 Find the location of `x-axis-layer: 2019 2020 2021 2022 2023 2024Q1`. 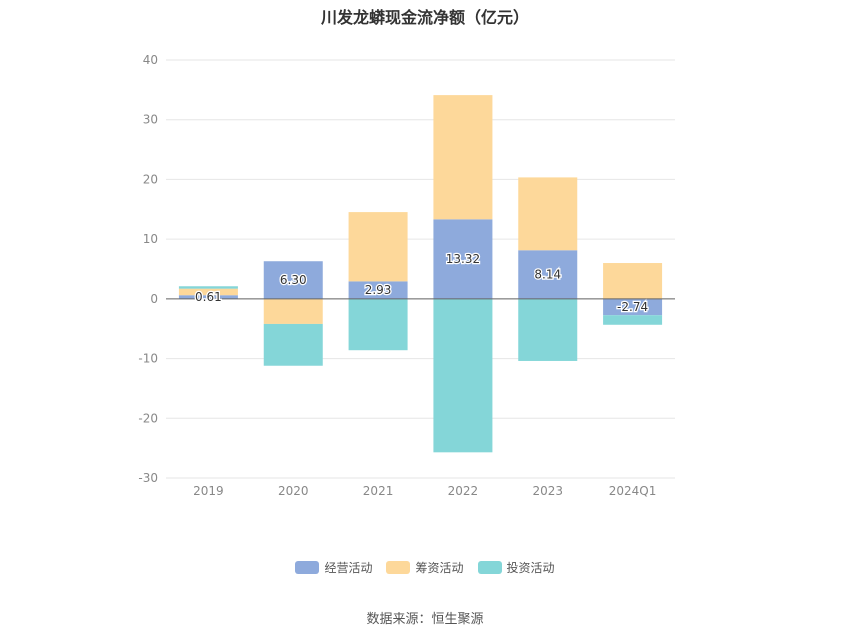

x-axis-layer: 2019 2020 2021 2022 2023 2024Q1 is located at coordinates (424, 491).